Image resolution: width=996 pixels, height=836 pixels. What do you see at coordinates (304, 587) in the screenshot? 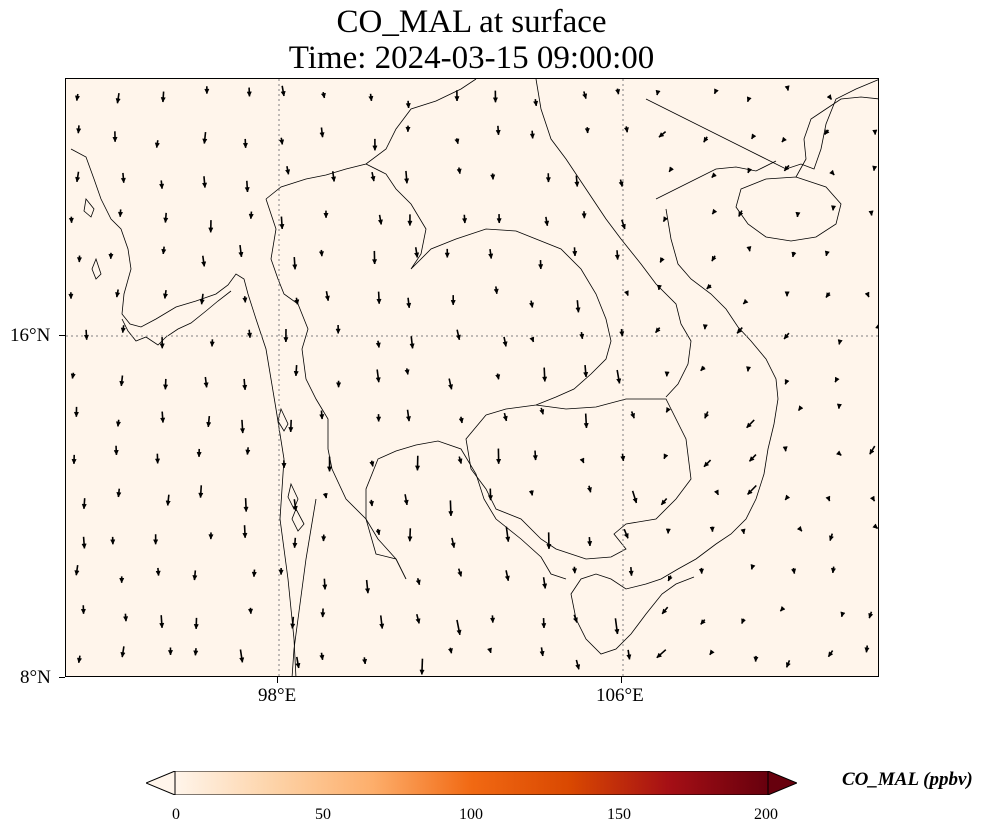
I see `coastline-malay-east` at bounding box center [304, 587].